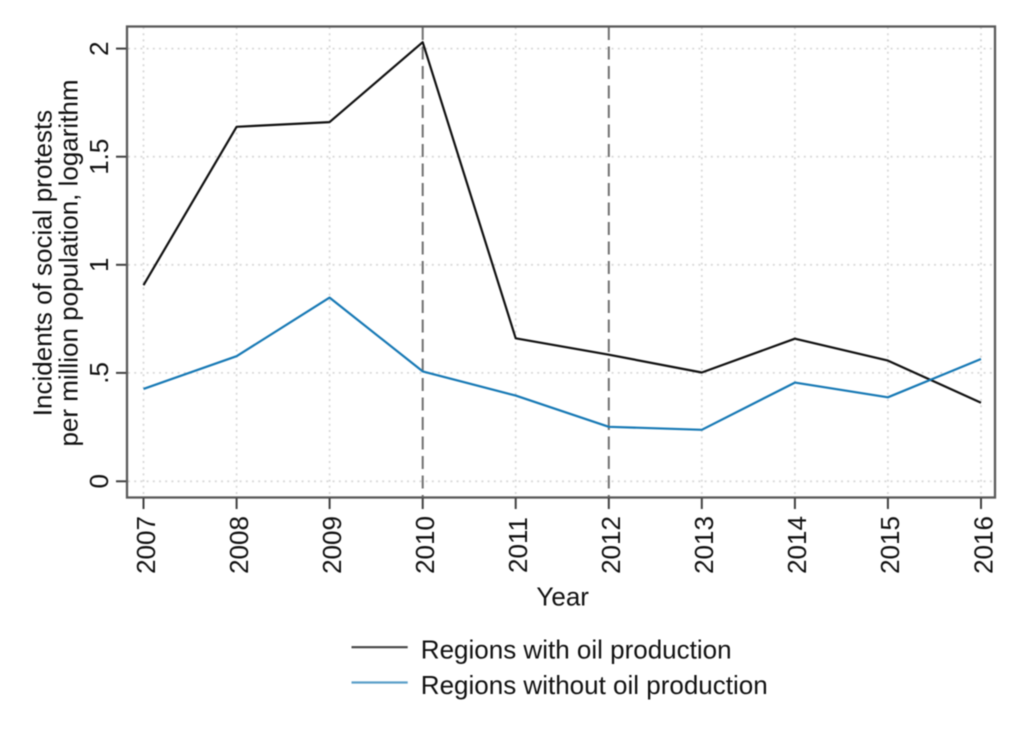 This screenshot has height=744, width=1024. What do you see at coordinates (239, 545) in the screenshot?
I see `svg-text: 2008` at bounding box center [239, 545].